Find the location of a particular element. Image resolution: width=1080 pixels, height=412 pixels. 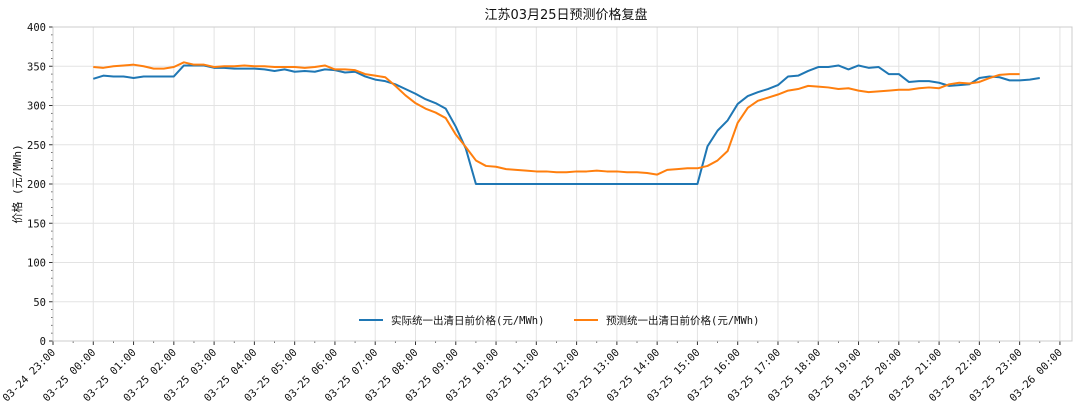

y-tick-label: 50 is located at coordinates (39, 303).